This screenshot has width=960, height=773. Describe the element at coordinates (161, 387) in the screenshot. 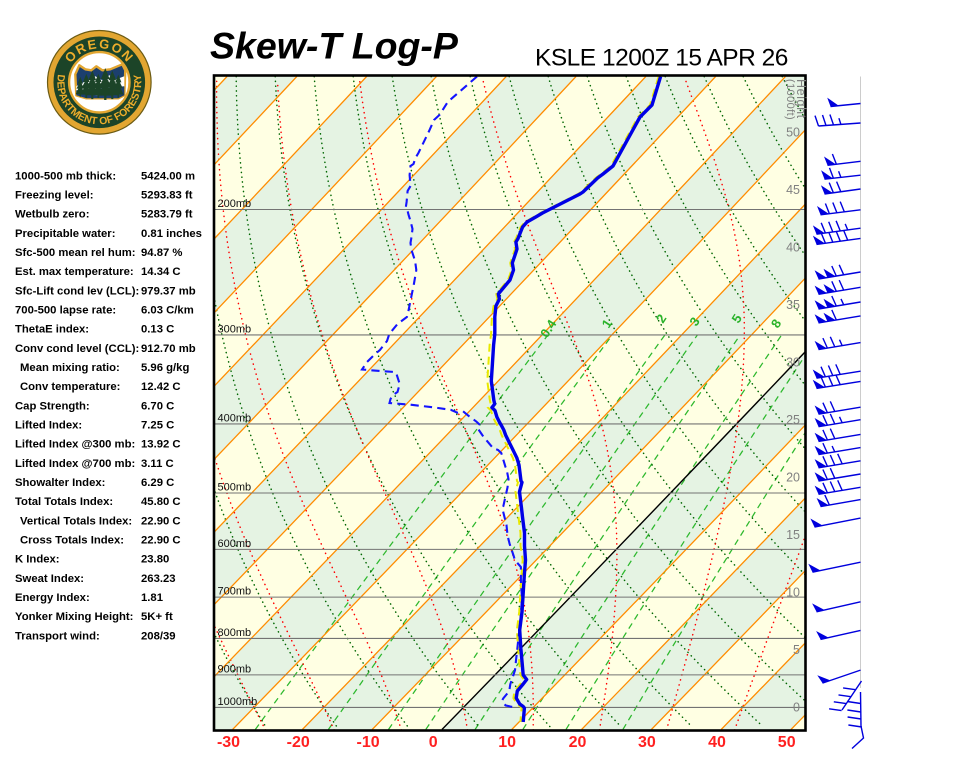

I see `svg-text: 12.42 C` at that location.